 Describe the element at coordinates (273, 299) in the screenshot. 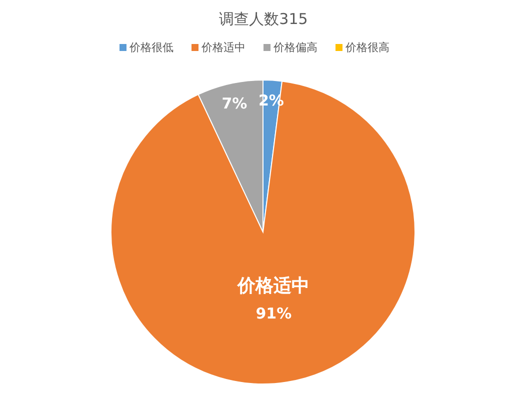

I see `data-label: 价格适中 91%` at that location.